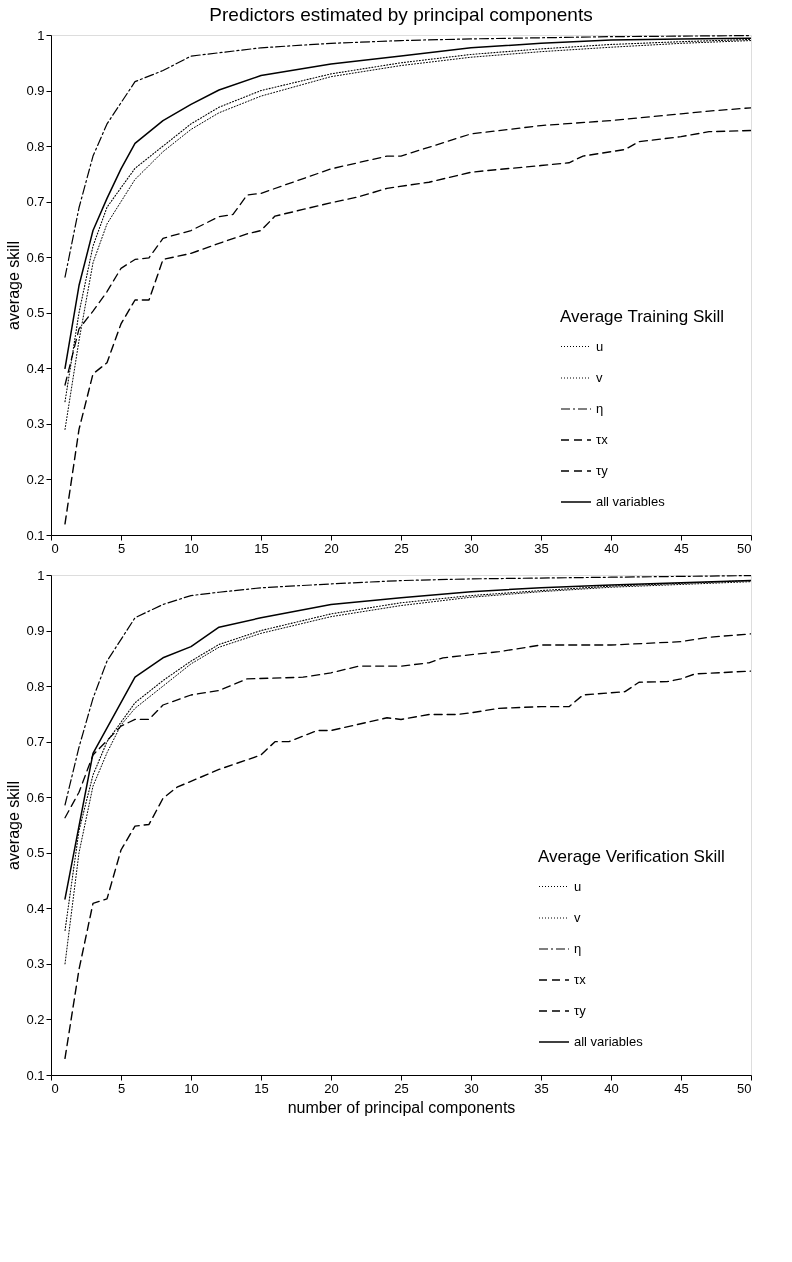 The image size is (792, 1262). What do you see at coordinates (401, 1107) in the screenshot?
I see `x-axis-title: number of principal components` at bounding box center [401, 1107].